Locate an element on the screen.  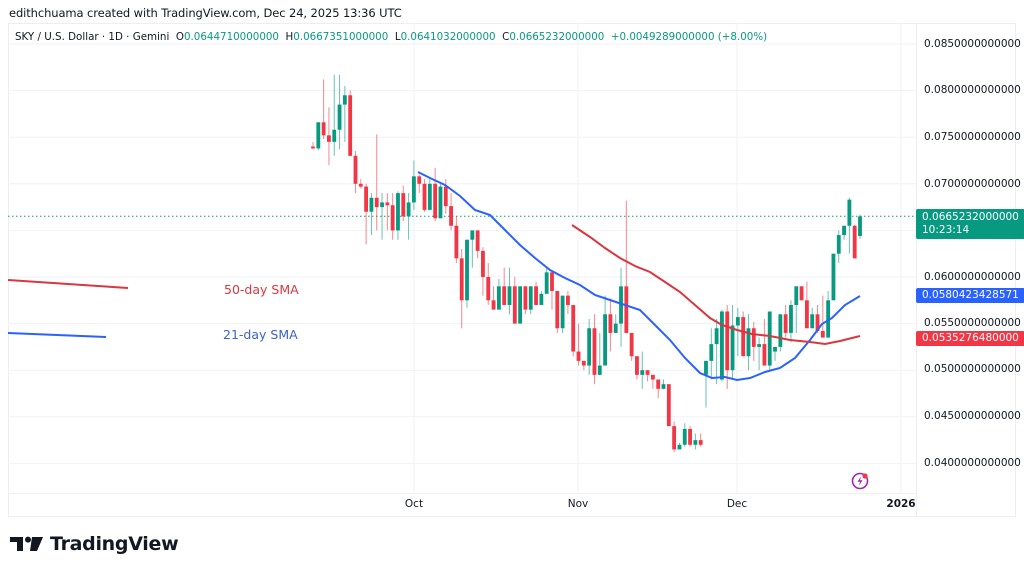
time-axis-separator is located at coordinates (462, 493).